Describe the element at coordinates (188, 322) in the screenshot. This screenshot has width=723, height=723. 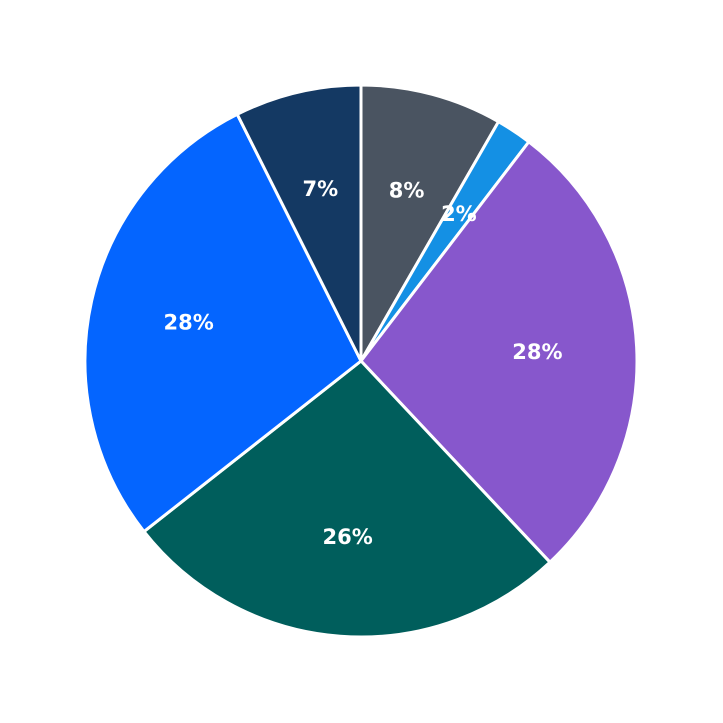
I see `slice-label-4: 28%` at that location.